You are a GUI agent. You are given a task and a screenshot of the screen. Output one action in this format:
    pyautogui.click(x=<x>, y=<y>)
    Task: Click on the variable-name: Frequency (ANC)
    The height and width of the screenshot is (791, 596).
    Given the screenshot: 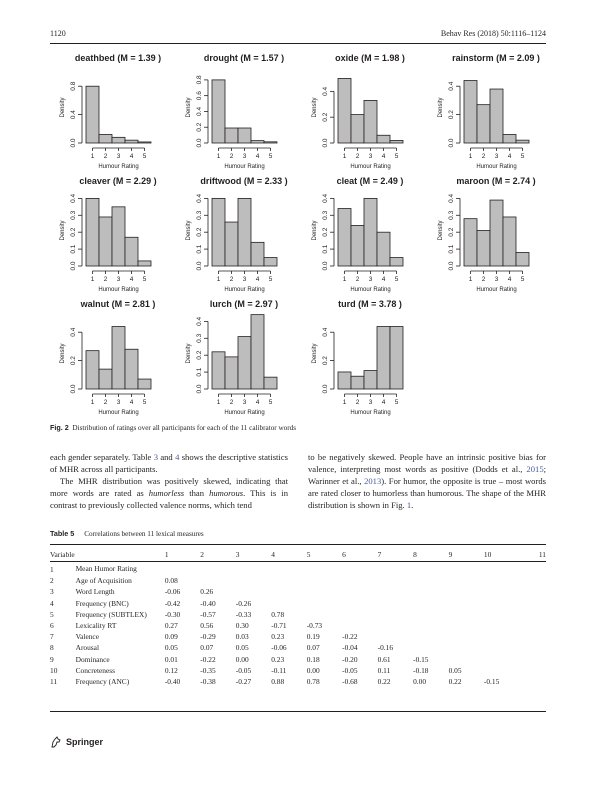 What is the action you would take?
    pyautogui.click(x=102, y=681)
    